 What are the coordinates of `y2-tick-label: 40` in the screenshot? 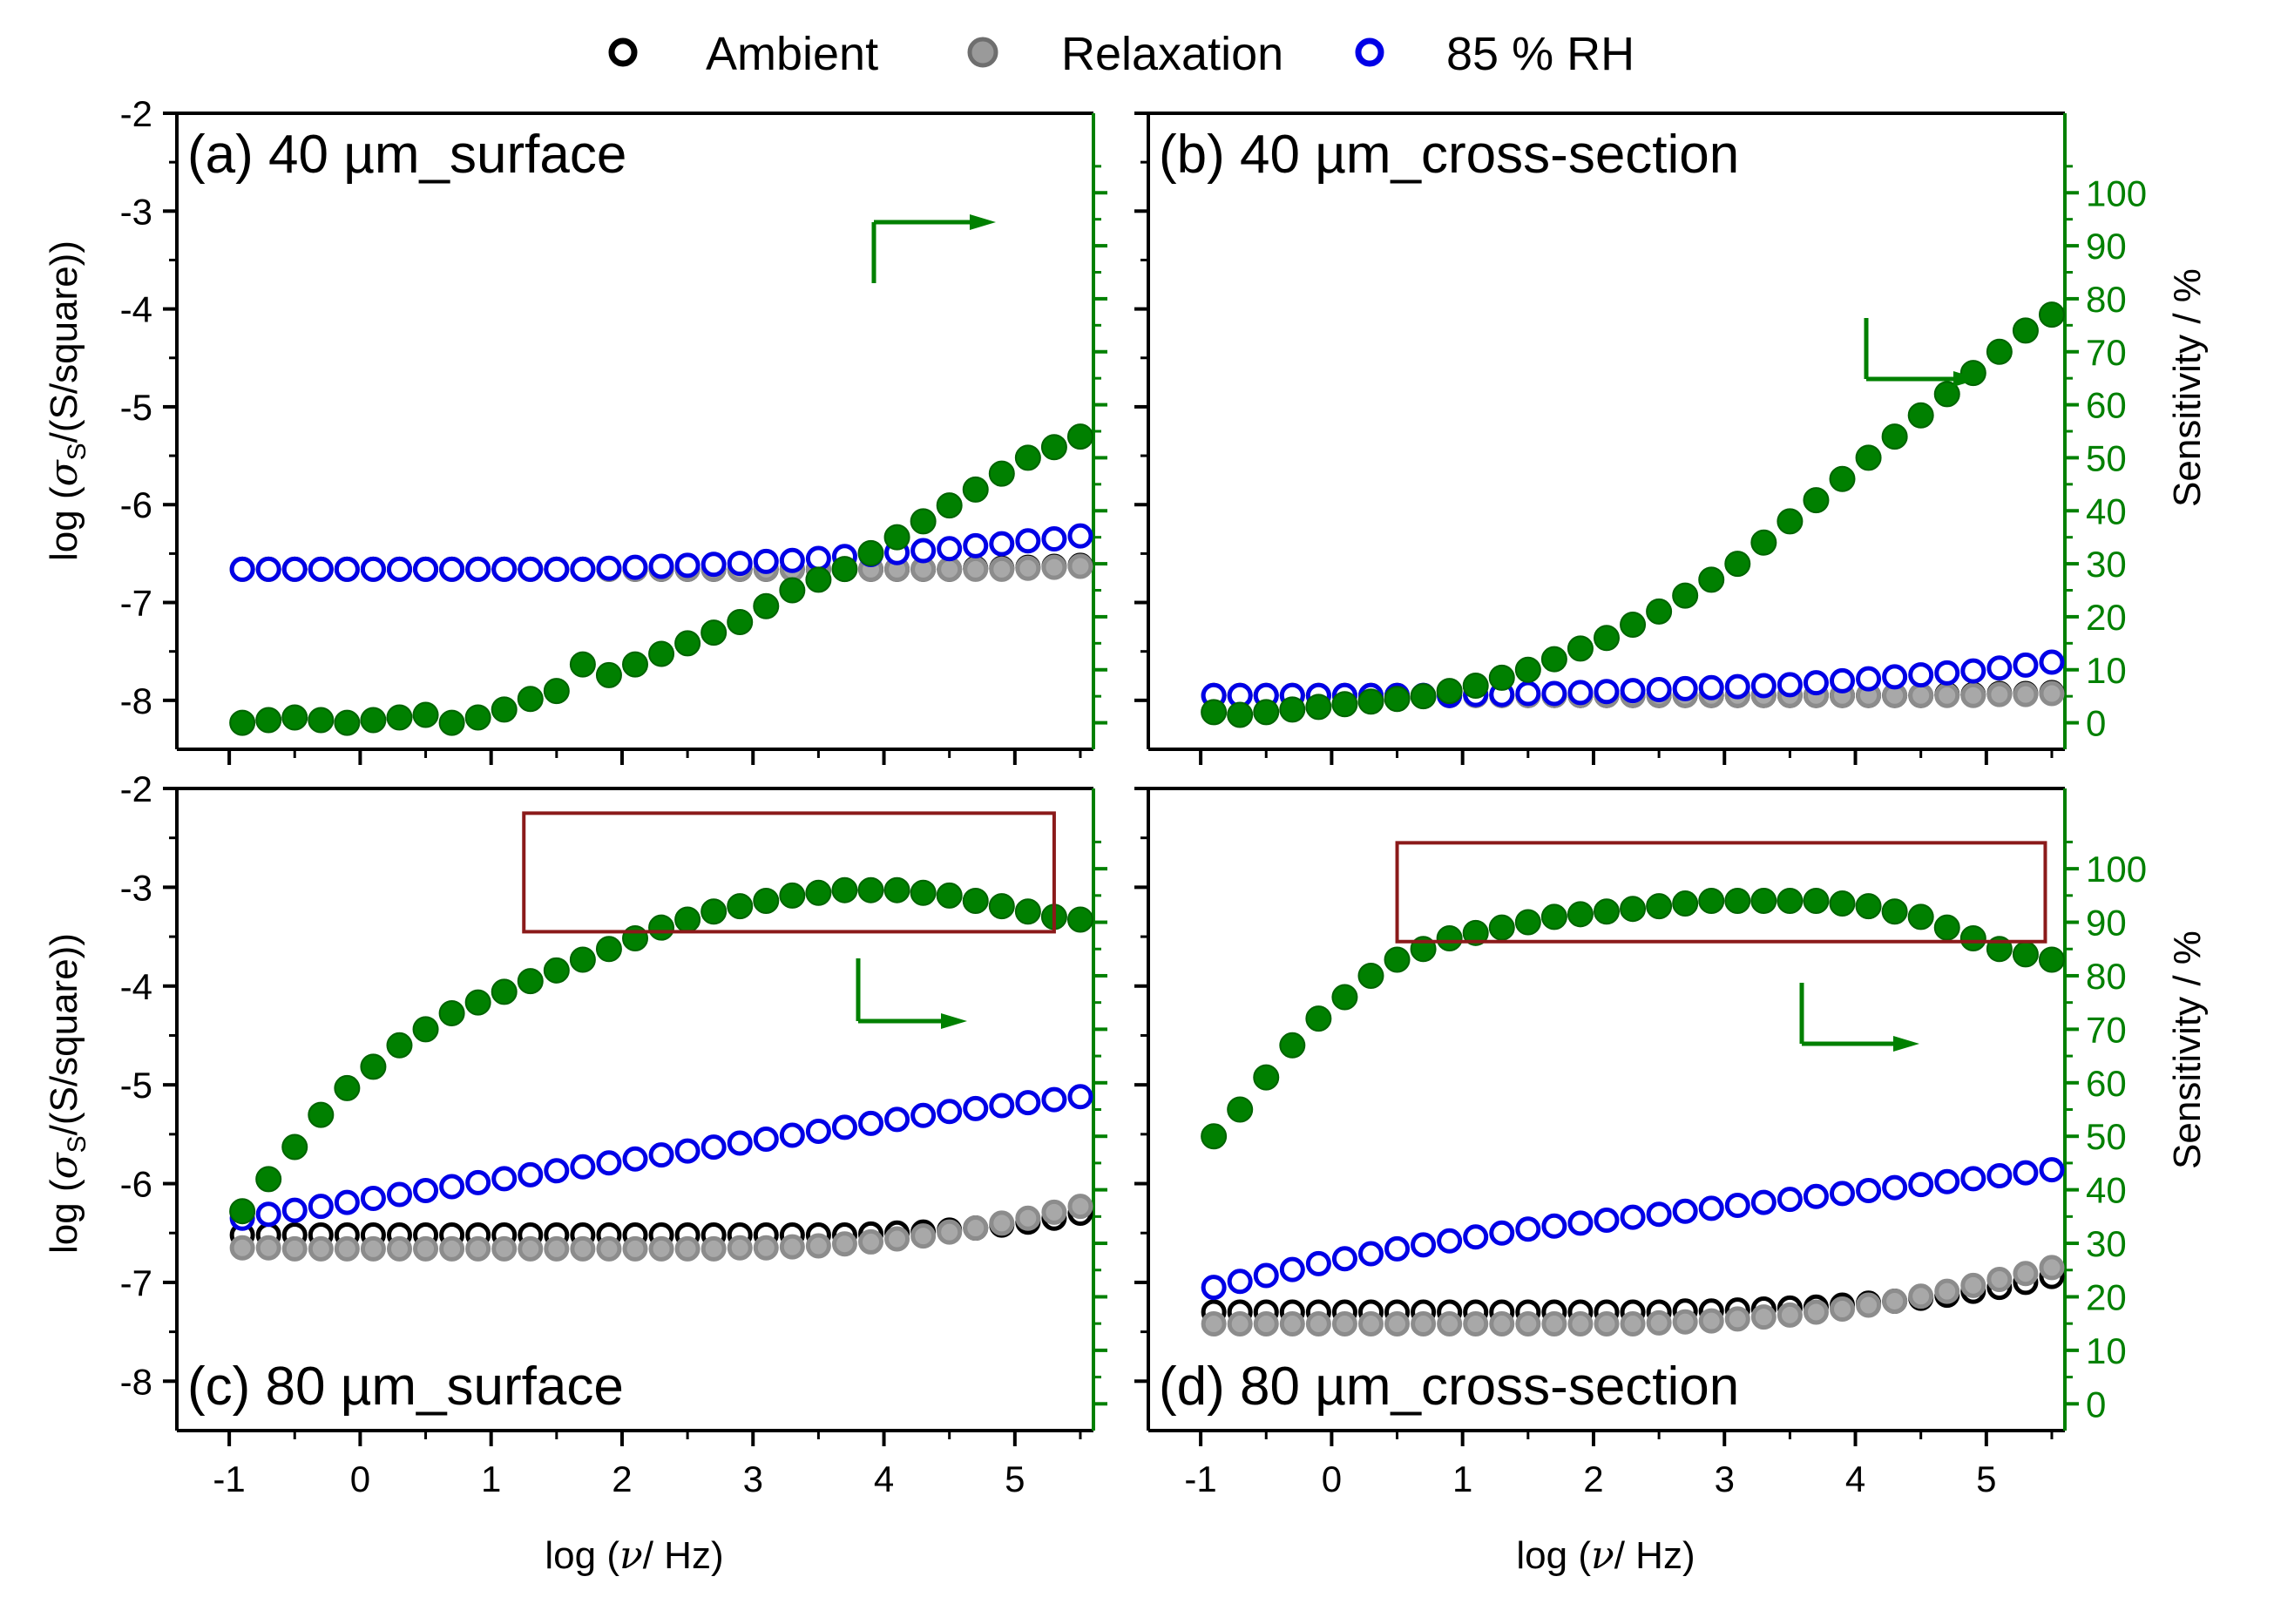 It's located at (2106, 511).